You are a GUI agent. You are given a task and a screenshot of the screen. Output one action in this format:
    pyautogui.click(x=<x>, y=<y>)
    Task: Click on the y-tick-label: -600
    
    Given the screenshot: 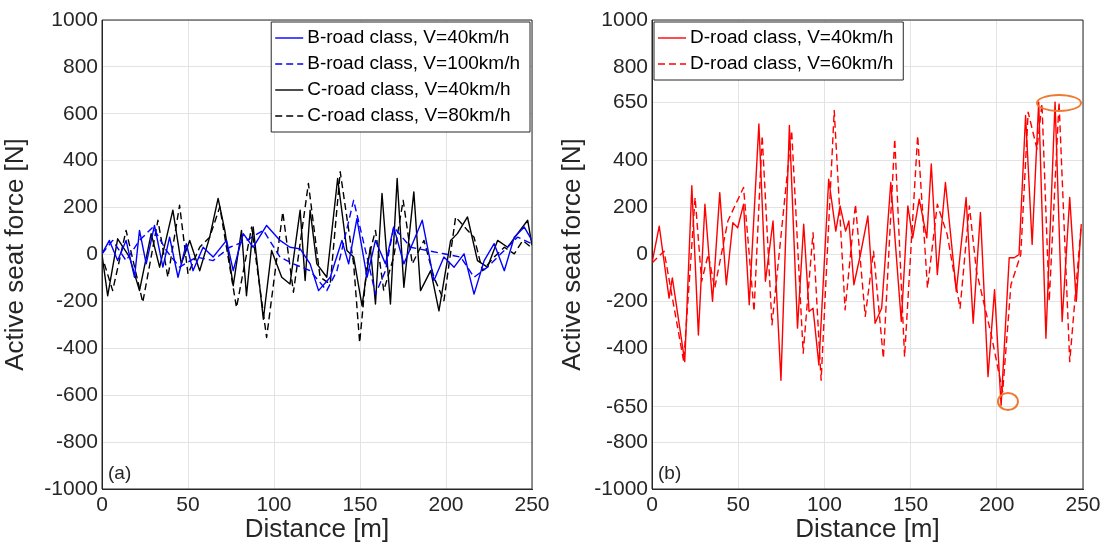 What is the action you would take?
    pyautogui.click(x=76, y=393)
    